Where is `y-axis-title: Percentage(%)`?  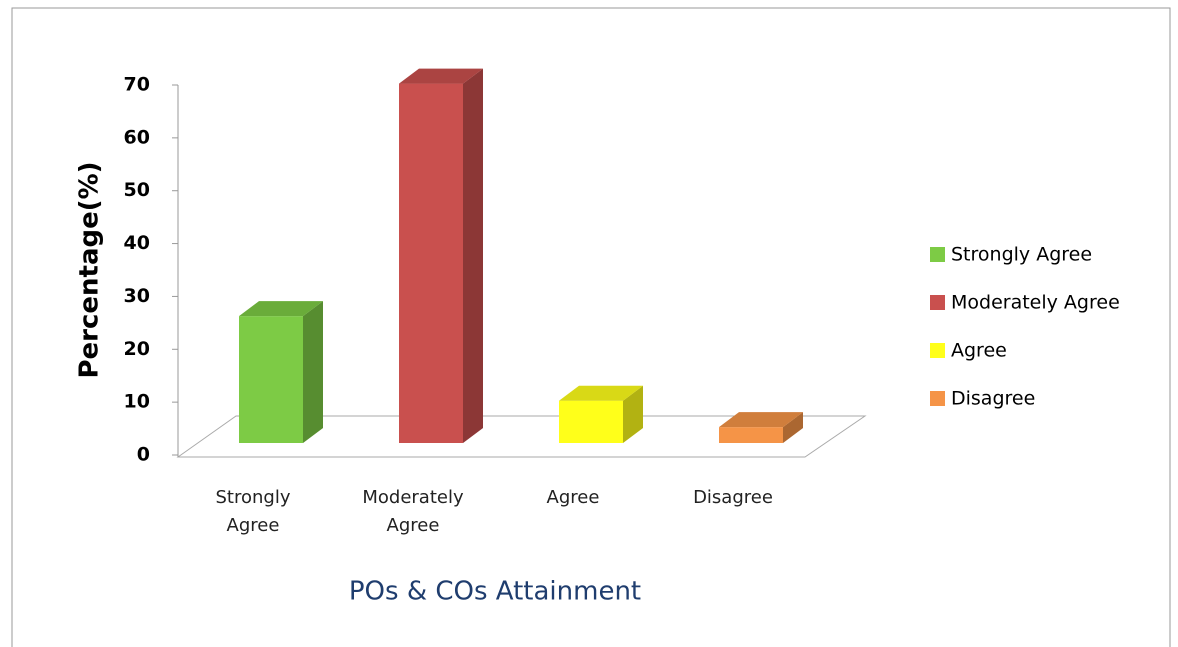
y-axis-title: Percentage(%) is located at coordinates (90, 269).